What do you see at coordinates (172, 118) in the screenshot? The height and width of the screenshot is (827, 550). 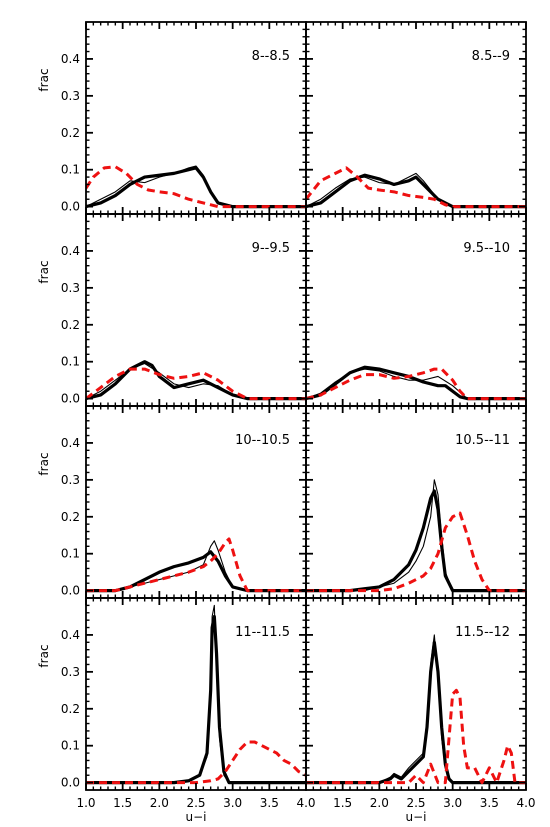 I see `panel-8-8.5: 8--8.5 0.0 0.1 0.2 0.3 0.4 frac` at bounding box center [172, 118].